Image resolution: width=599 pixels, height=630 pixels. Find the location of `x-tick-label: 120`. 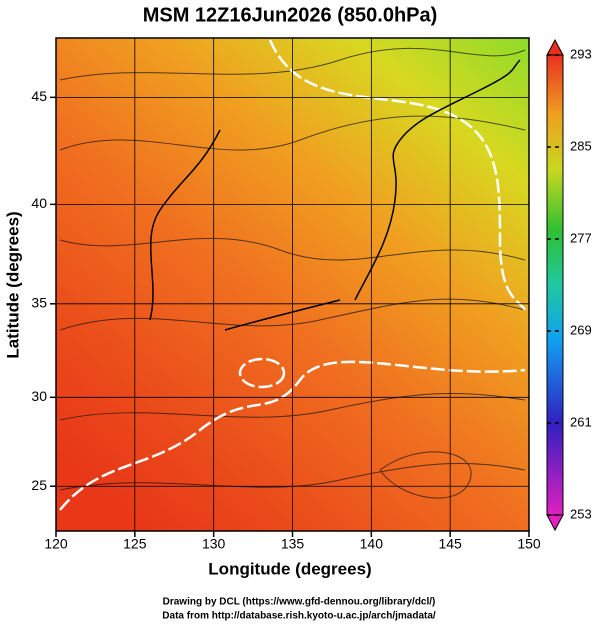

x-tick-label: 120 is located at coordinates (56, 544).